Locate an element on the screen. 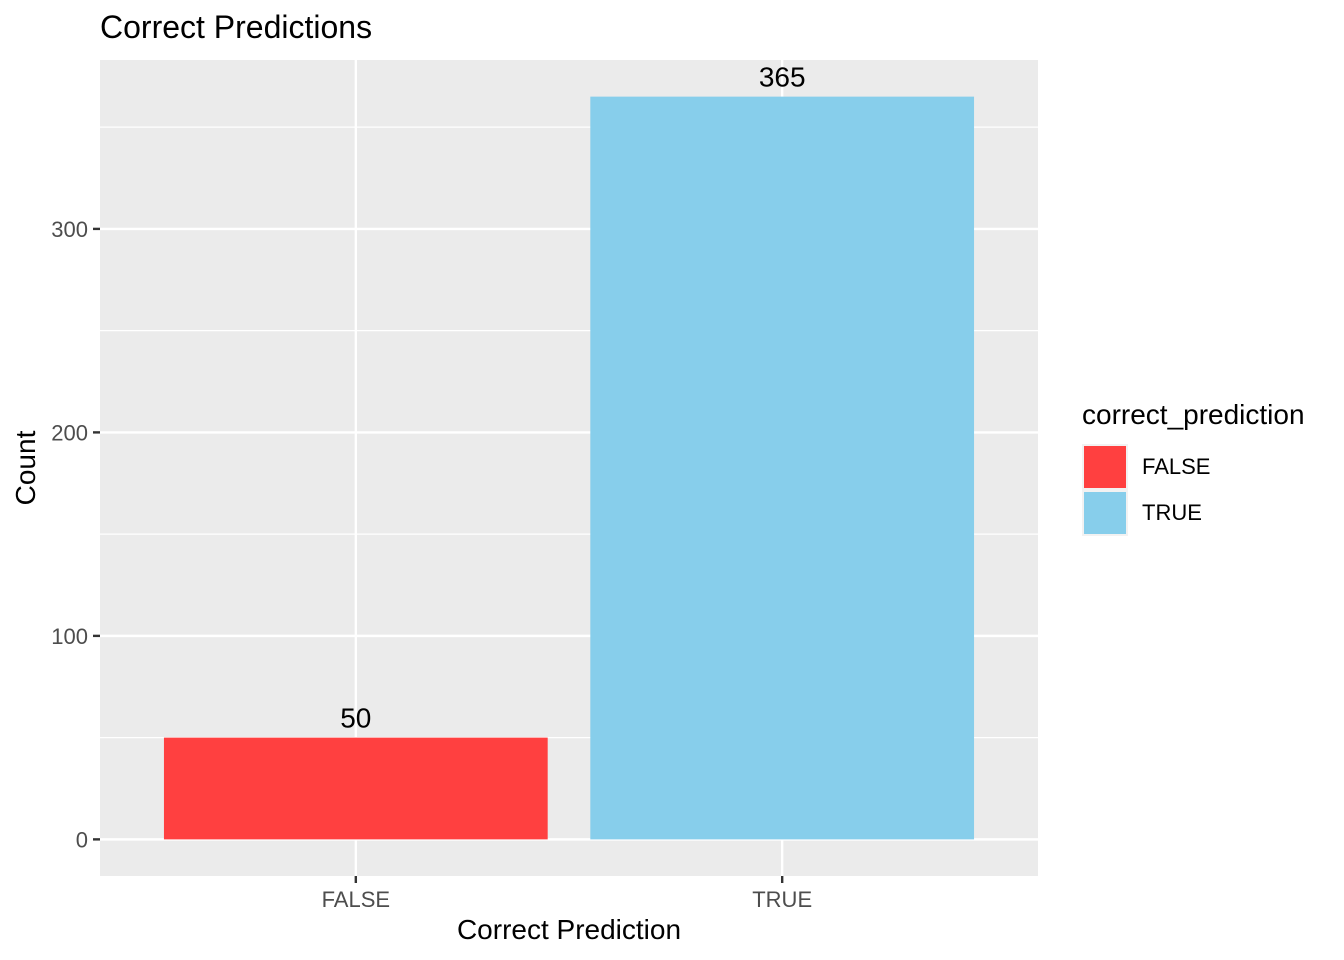 This screenshot has height=960, width=1344. legend: correct_prediction FALSE TRUE is located at coordinates (1193, 467).